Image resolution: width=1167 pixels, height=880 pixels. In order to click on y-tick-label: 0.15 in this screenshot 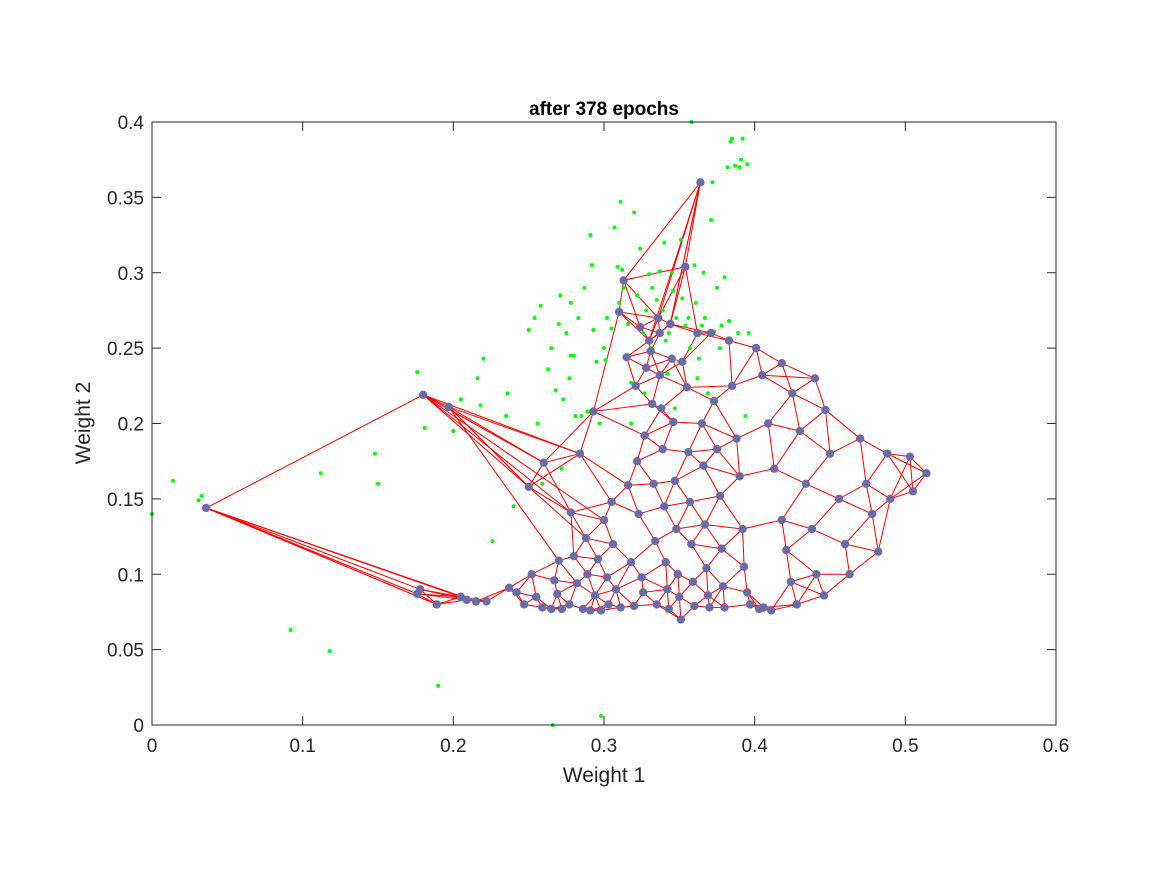, I will do `click(125, 500)`.